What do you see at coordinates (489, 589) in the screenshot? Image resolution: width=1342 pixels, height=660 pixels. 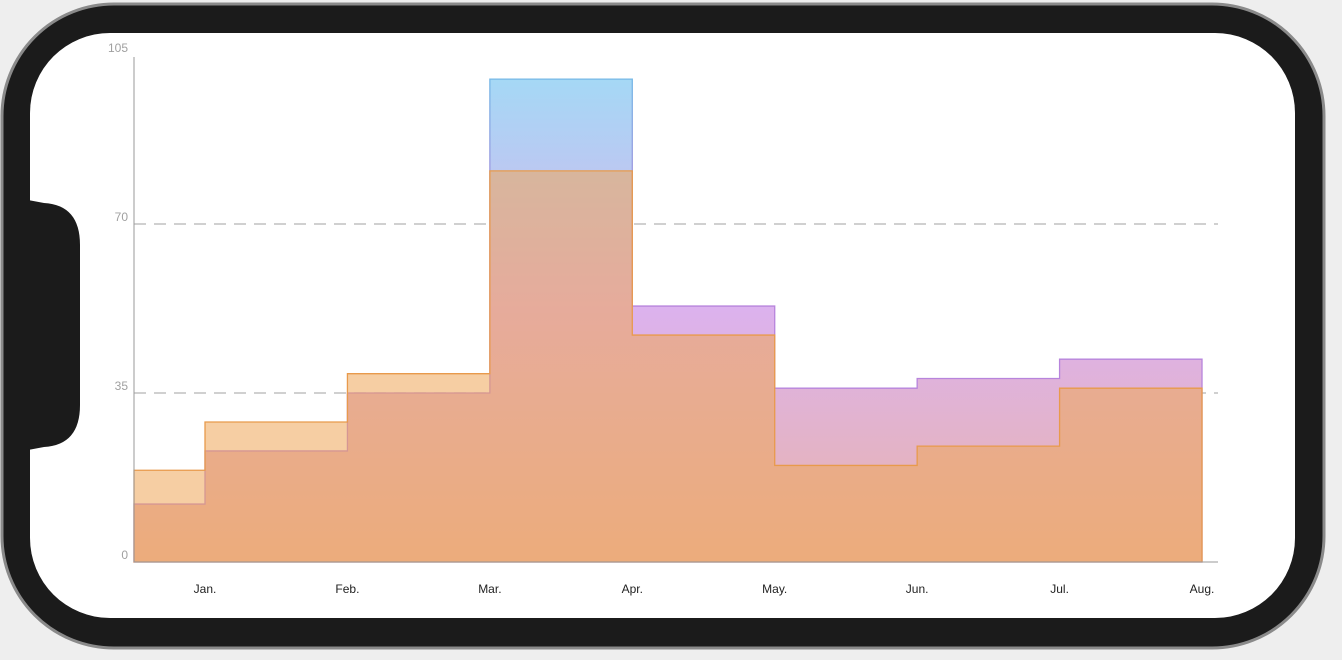 I see `x-tick-label: Mar.` at bounding box center [489, 589].